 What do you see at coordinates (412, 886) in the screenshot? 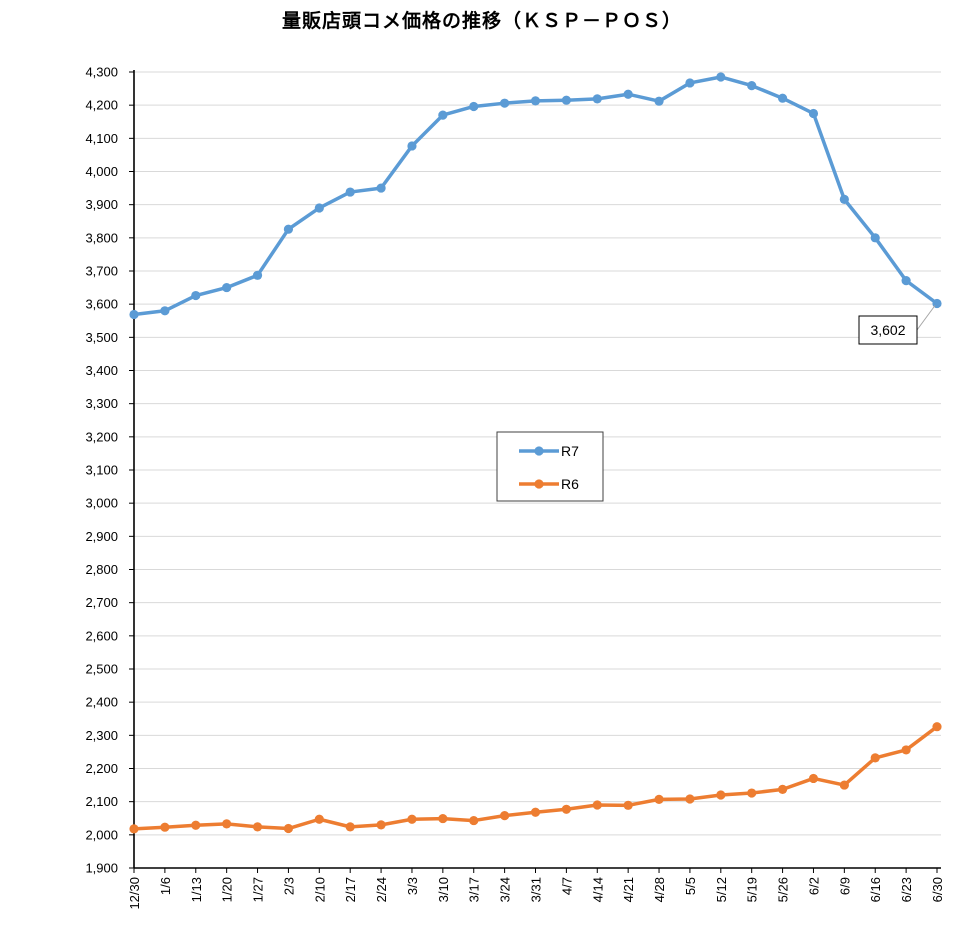
I see `x-tick-label: 3/3` at bounding box center [412, 886].